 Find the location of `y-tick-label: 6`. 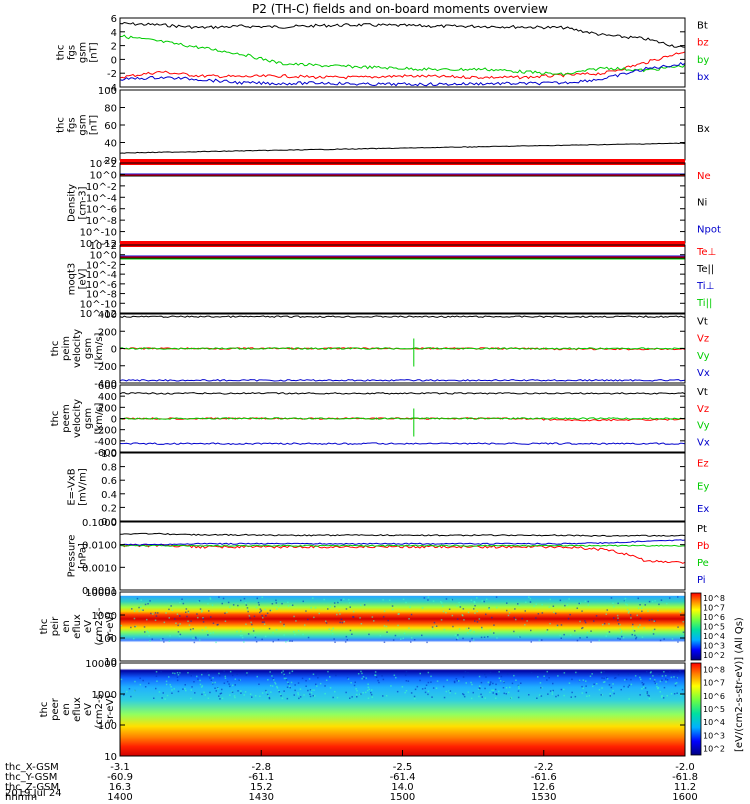

y-tick-label: 6 is located at coordinates (114, 19).